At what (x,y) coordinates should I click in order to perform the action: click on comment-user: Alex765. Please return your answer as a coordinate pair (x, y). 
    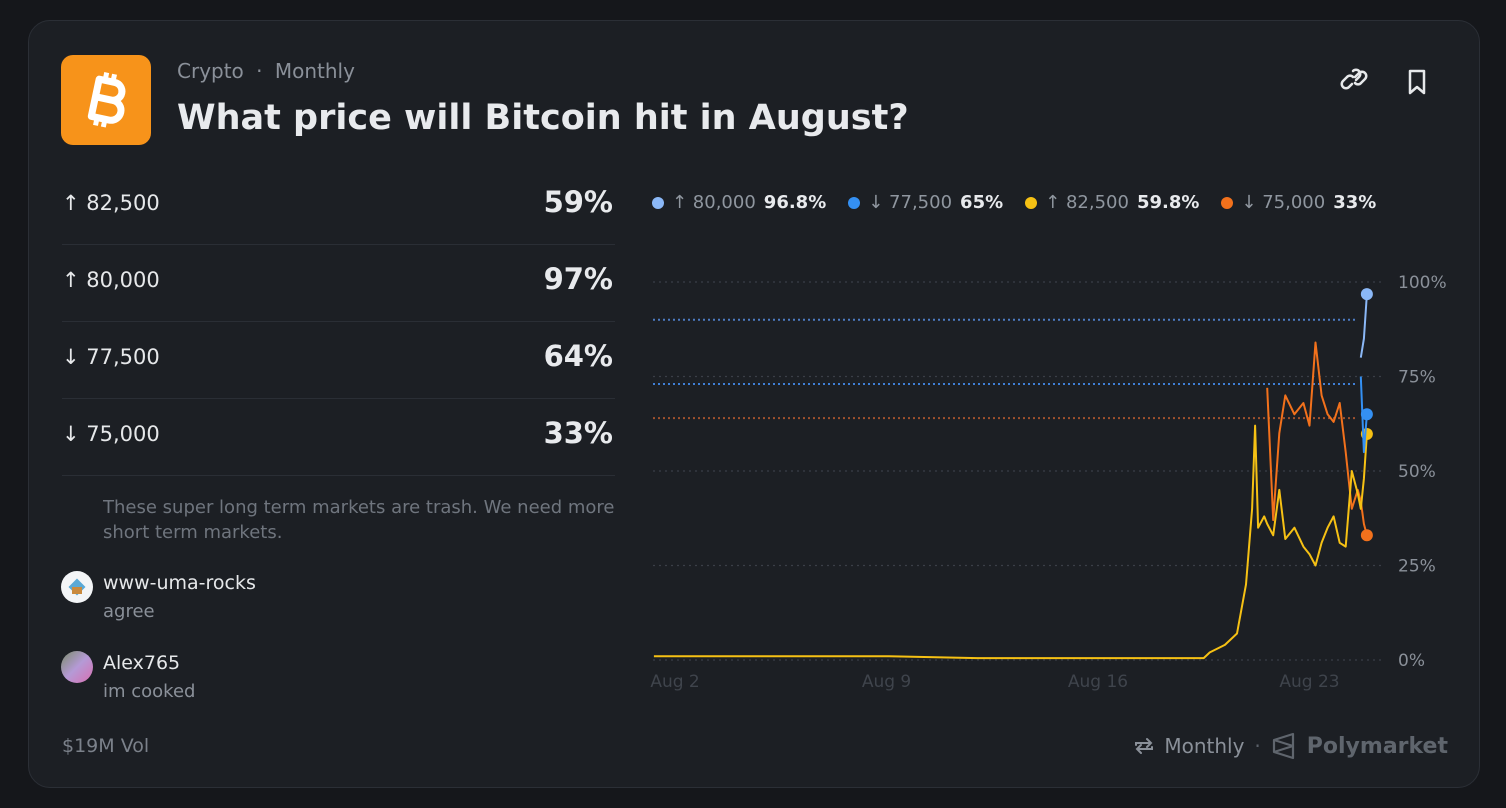
    Looking at the image, I should click on (142, 663).